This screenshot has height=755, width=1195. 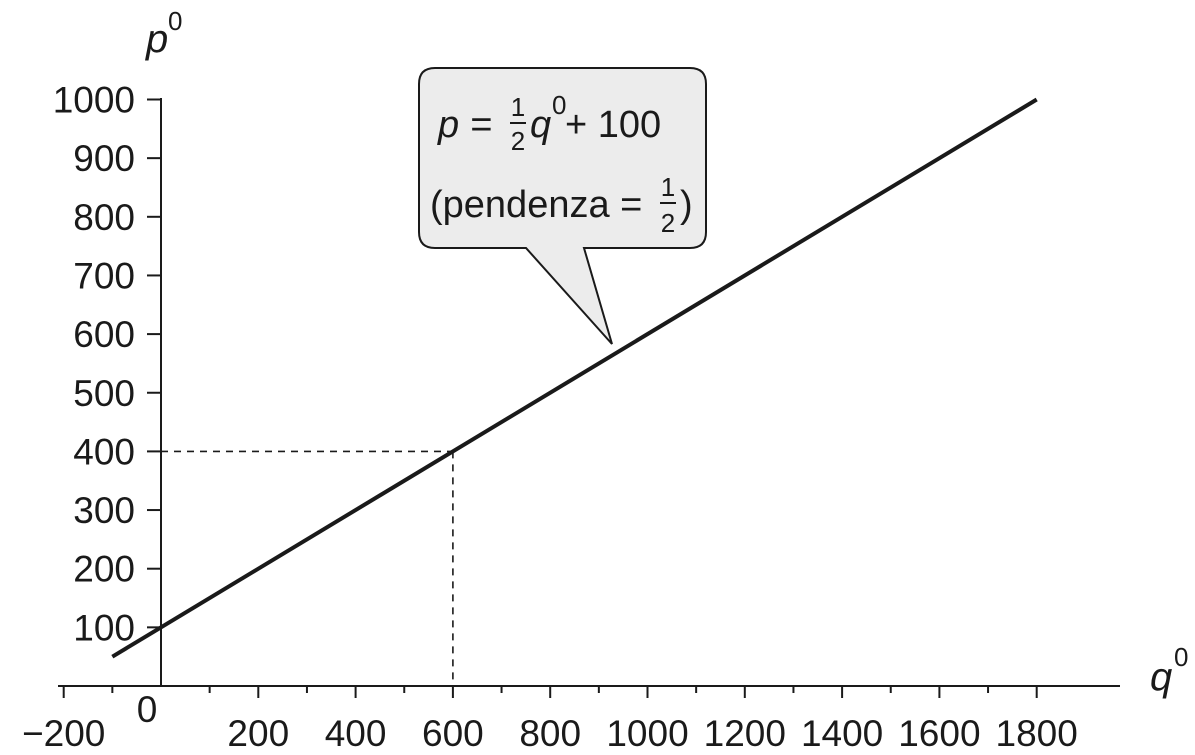 What do you see at coordinates (686, 205) in the screenshot?
I see `callout-line2-suffix: )` at bounding box center [686, 205].